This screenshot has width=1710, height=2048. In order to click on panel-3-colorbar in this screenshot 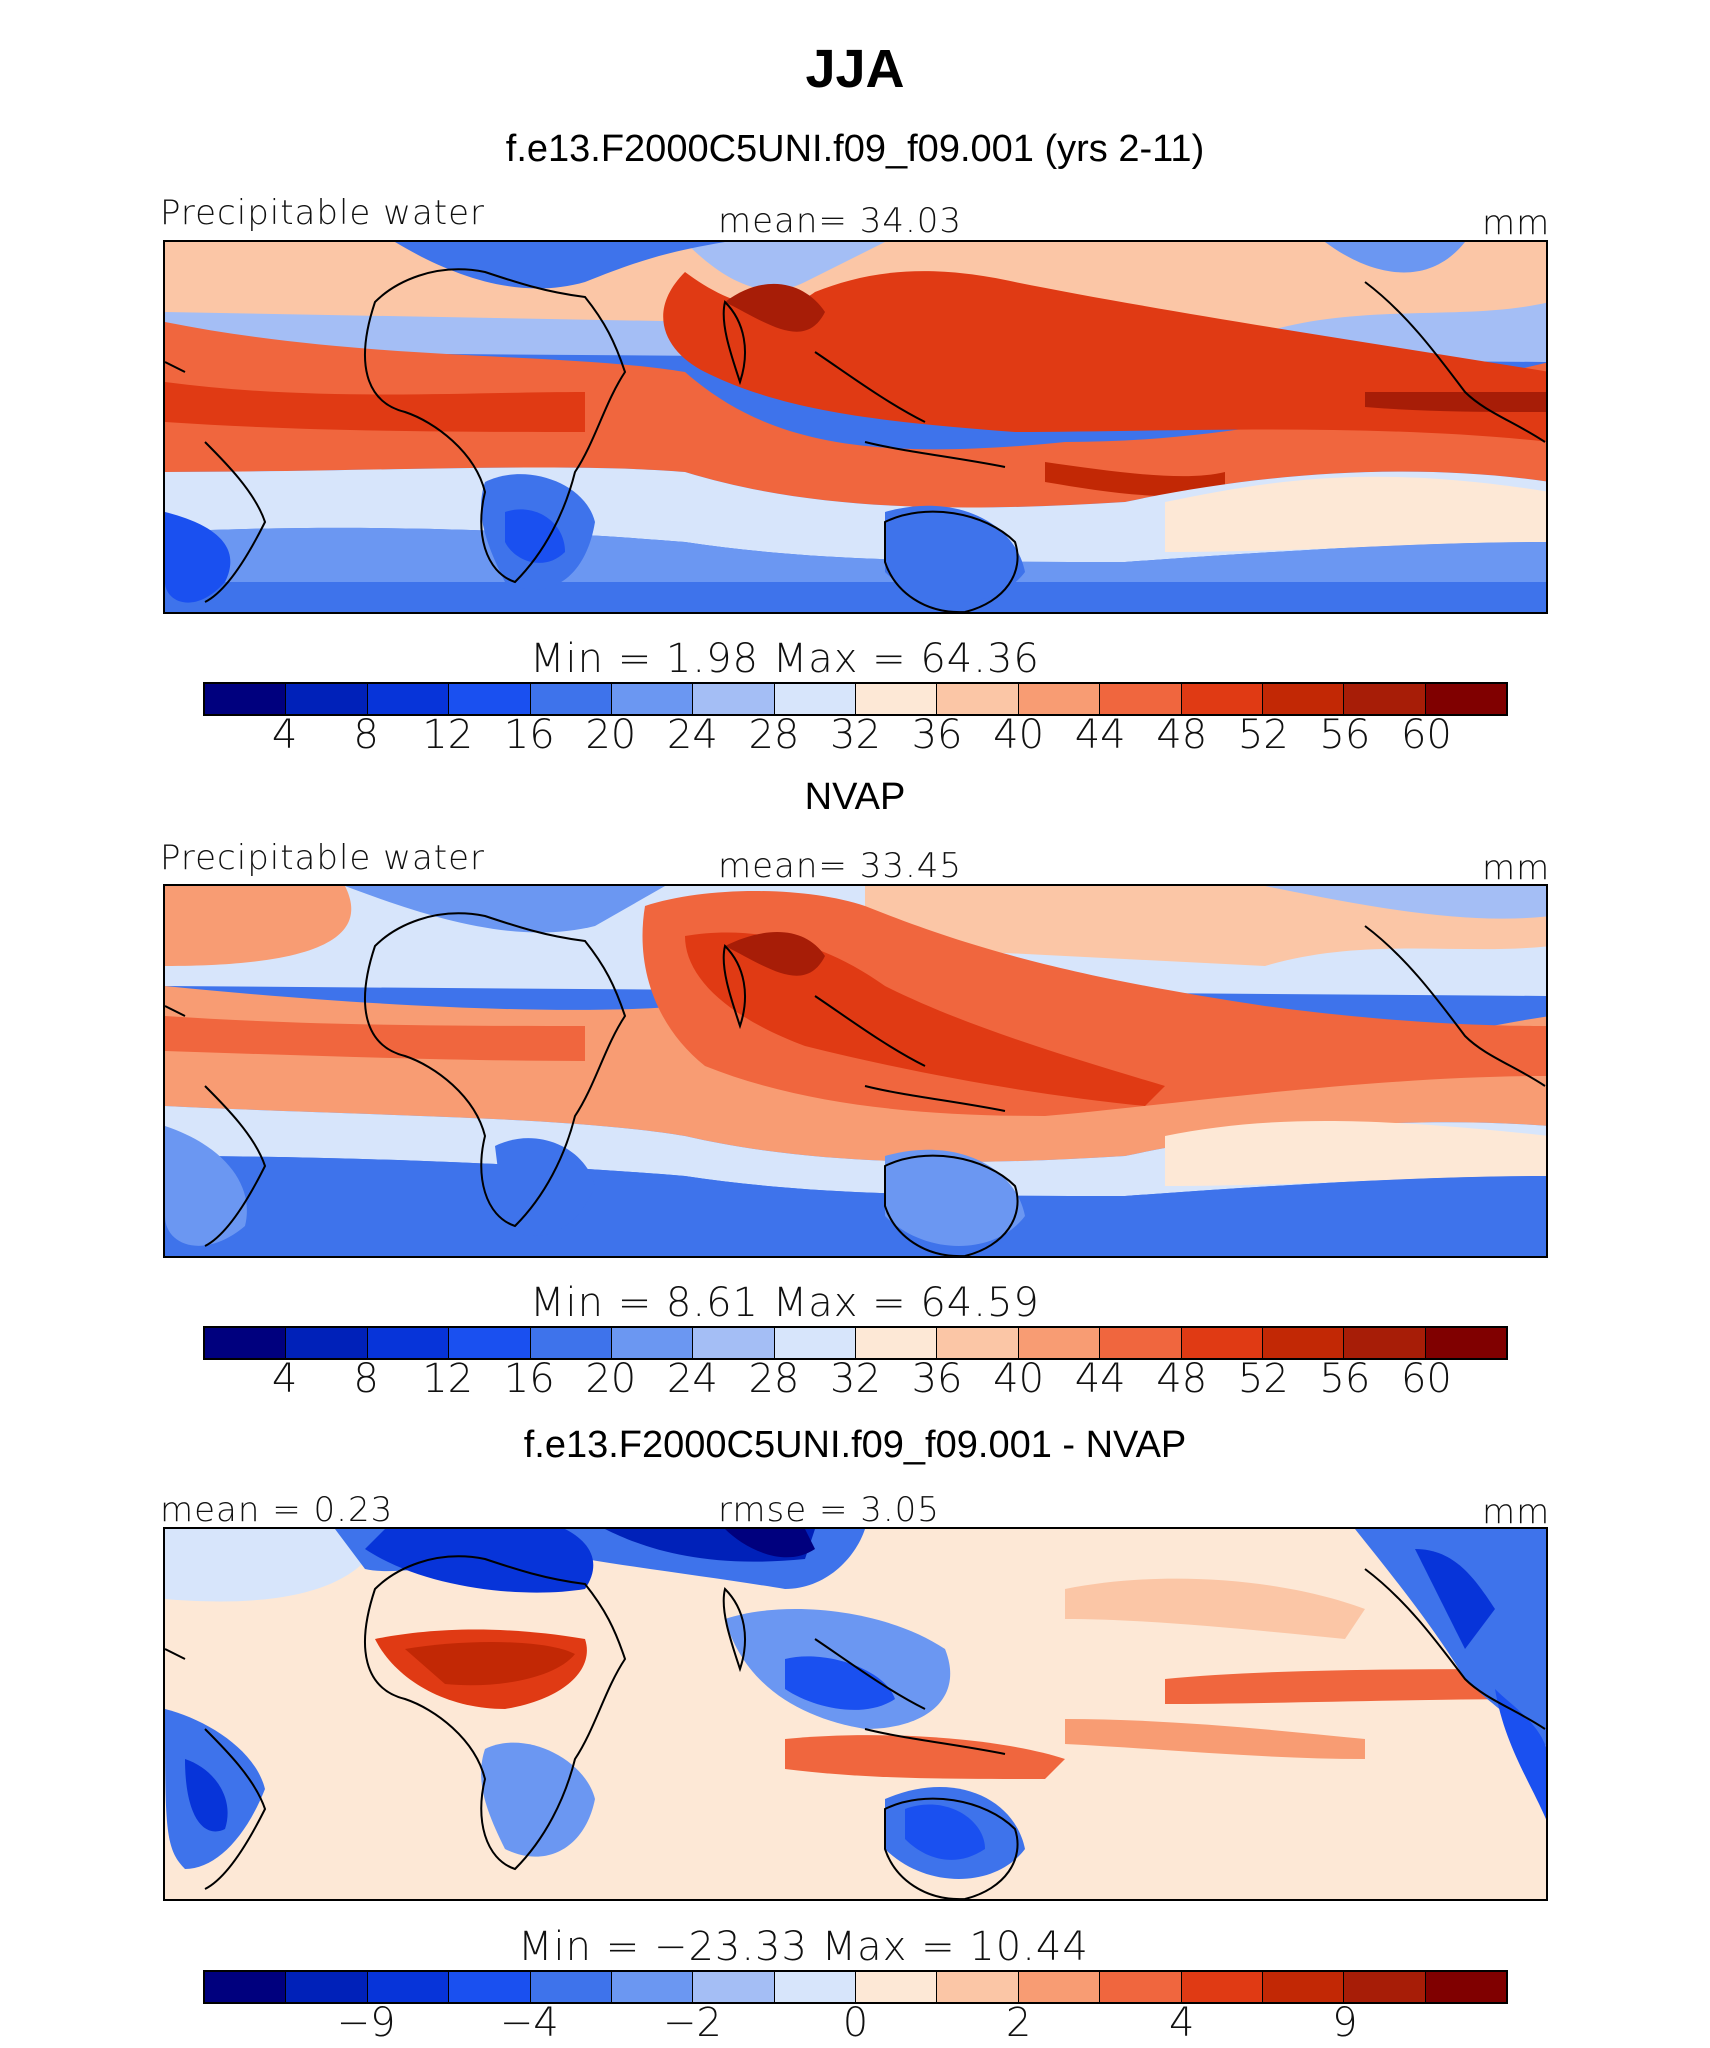, I will do `click(855, 1987)`.